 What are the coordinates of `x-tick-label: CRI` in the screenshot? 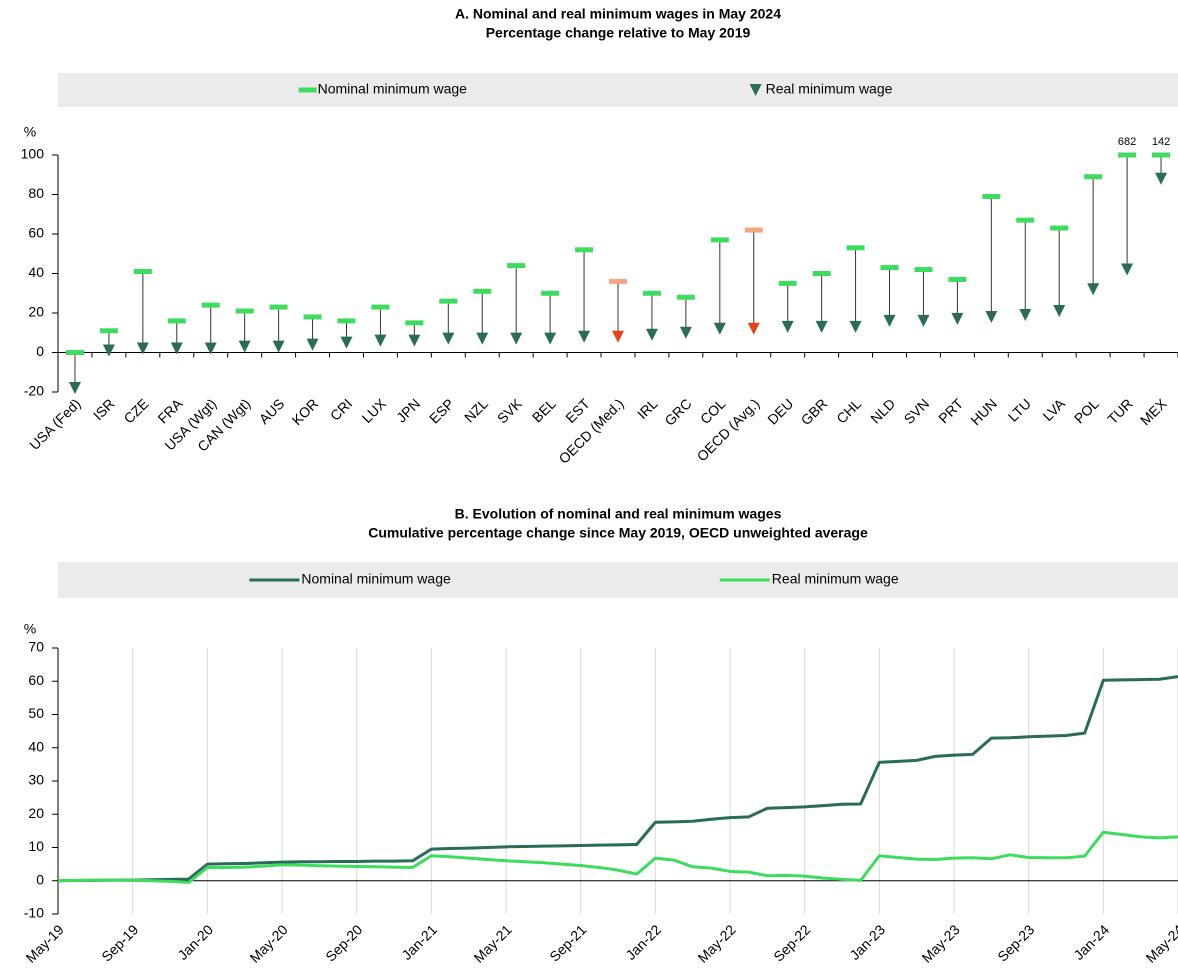 It's located at (341, 409).